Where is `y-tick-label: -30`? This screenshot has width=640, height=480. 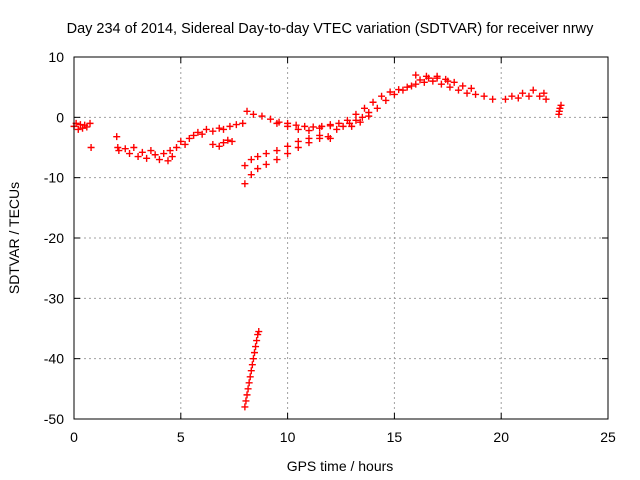
y-tick-label: -30 is located at coordinates (54, 298).